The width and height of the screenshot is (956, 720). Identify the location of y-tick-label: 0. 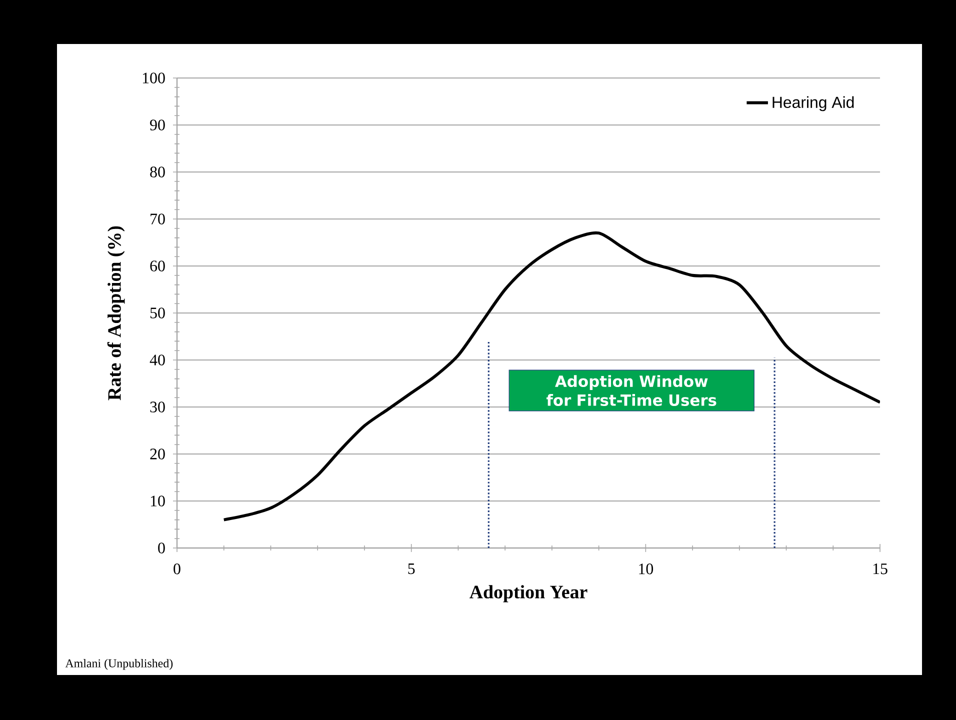
(161, 548).